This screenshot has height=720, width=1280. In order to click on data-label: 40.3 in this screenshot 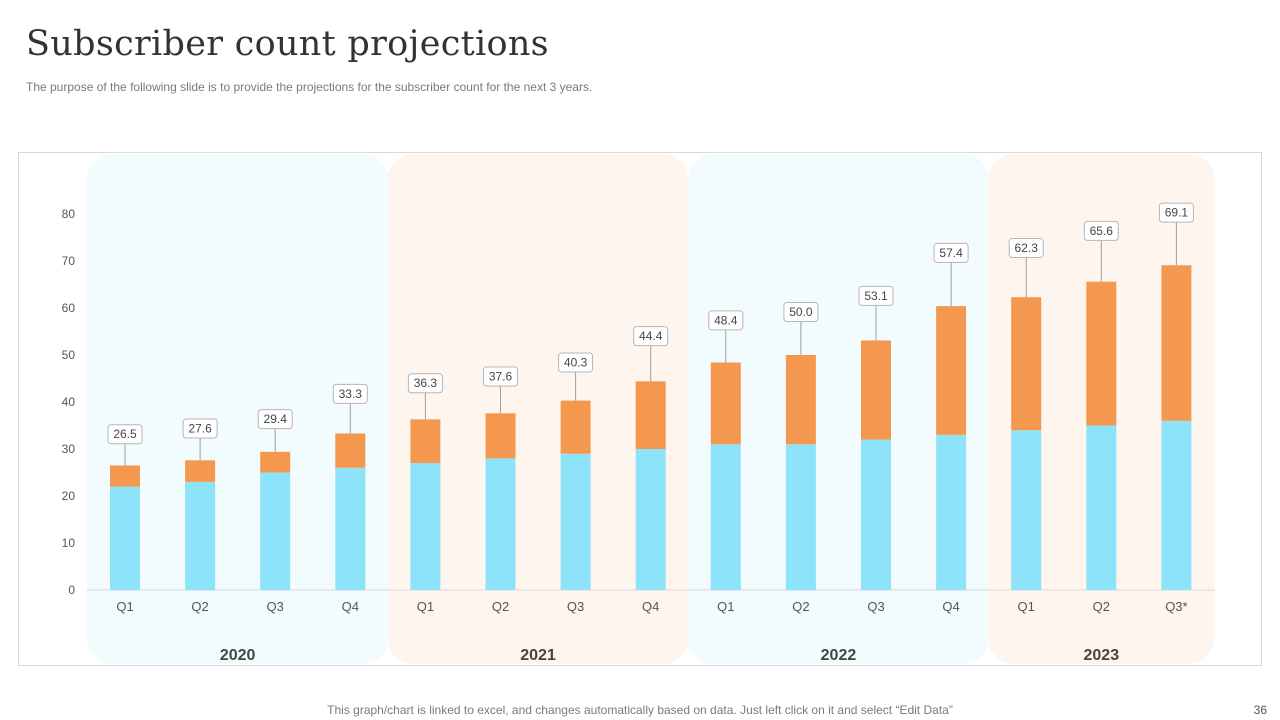, I will do `click(576, 362)`.